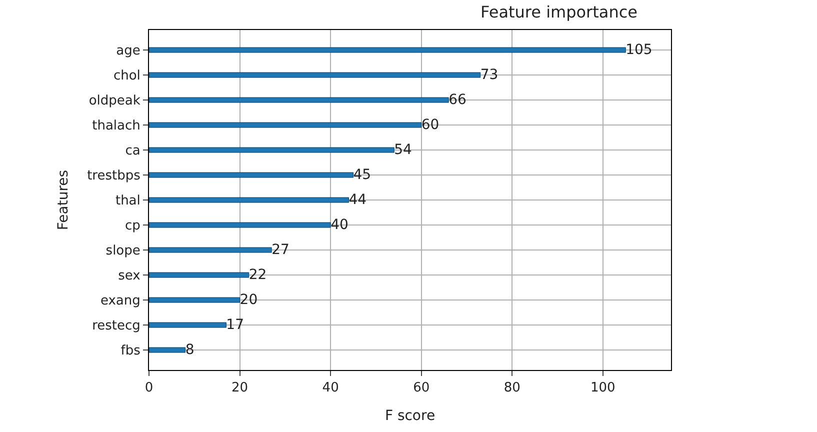 The height and width of the screenshot is (432, 817). I want to click on y-tick-label: sex, so click(129, 276).